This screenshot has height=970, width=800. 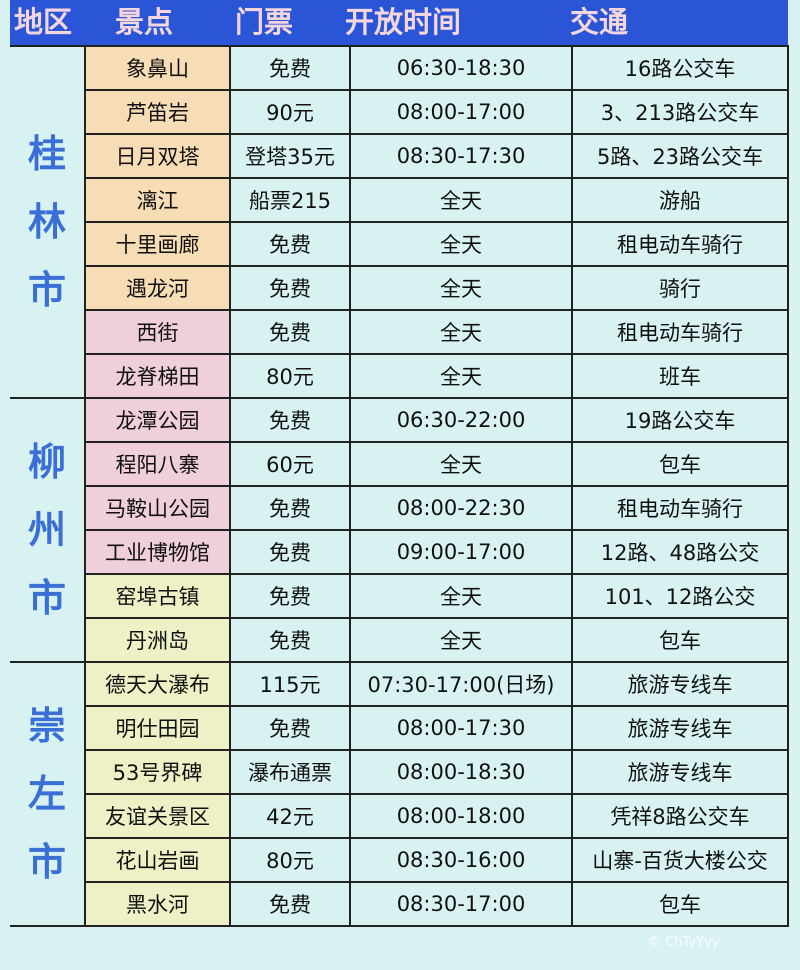 I want to click on ticket-price: 船票215, so click(x=290, y=200).